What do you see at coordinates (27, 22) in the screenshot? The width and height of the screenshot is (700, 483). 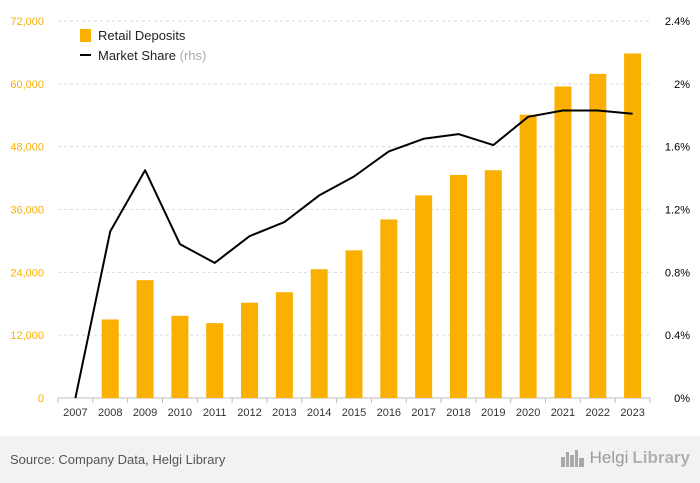 I see `left-tick-label: 72,000` at bounding box center [27, 22].